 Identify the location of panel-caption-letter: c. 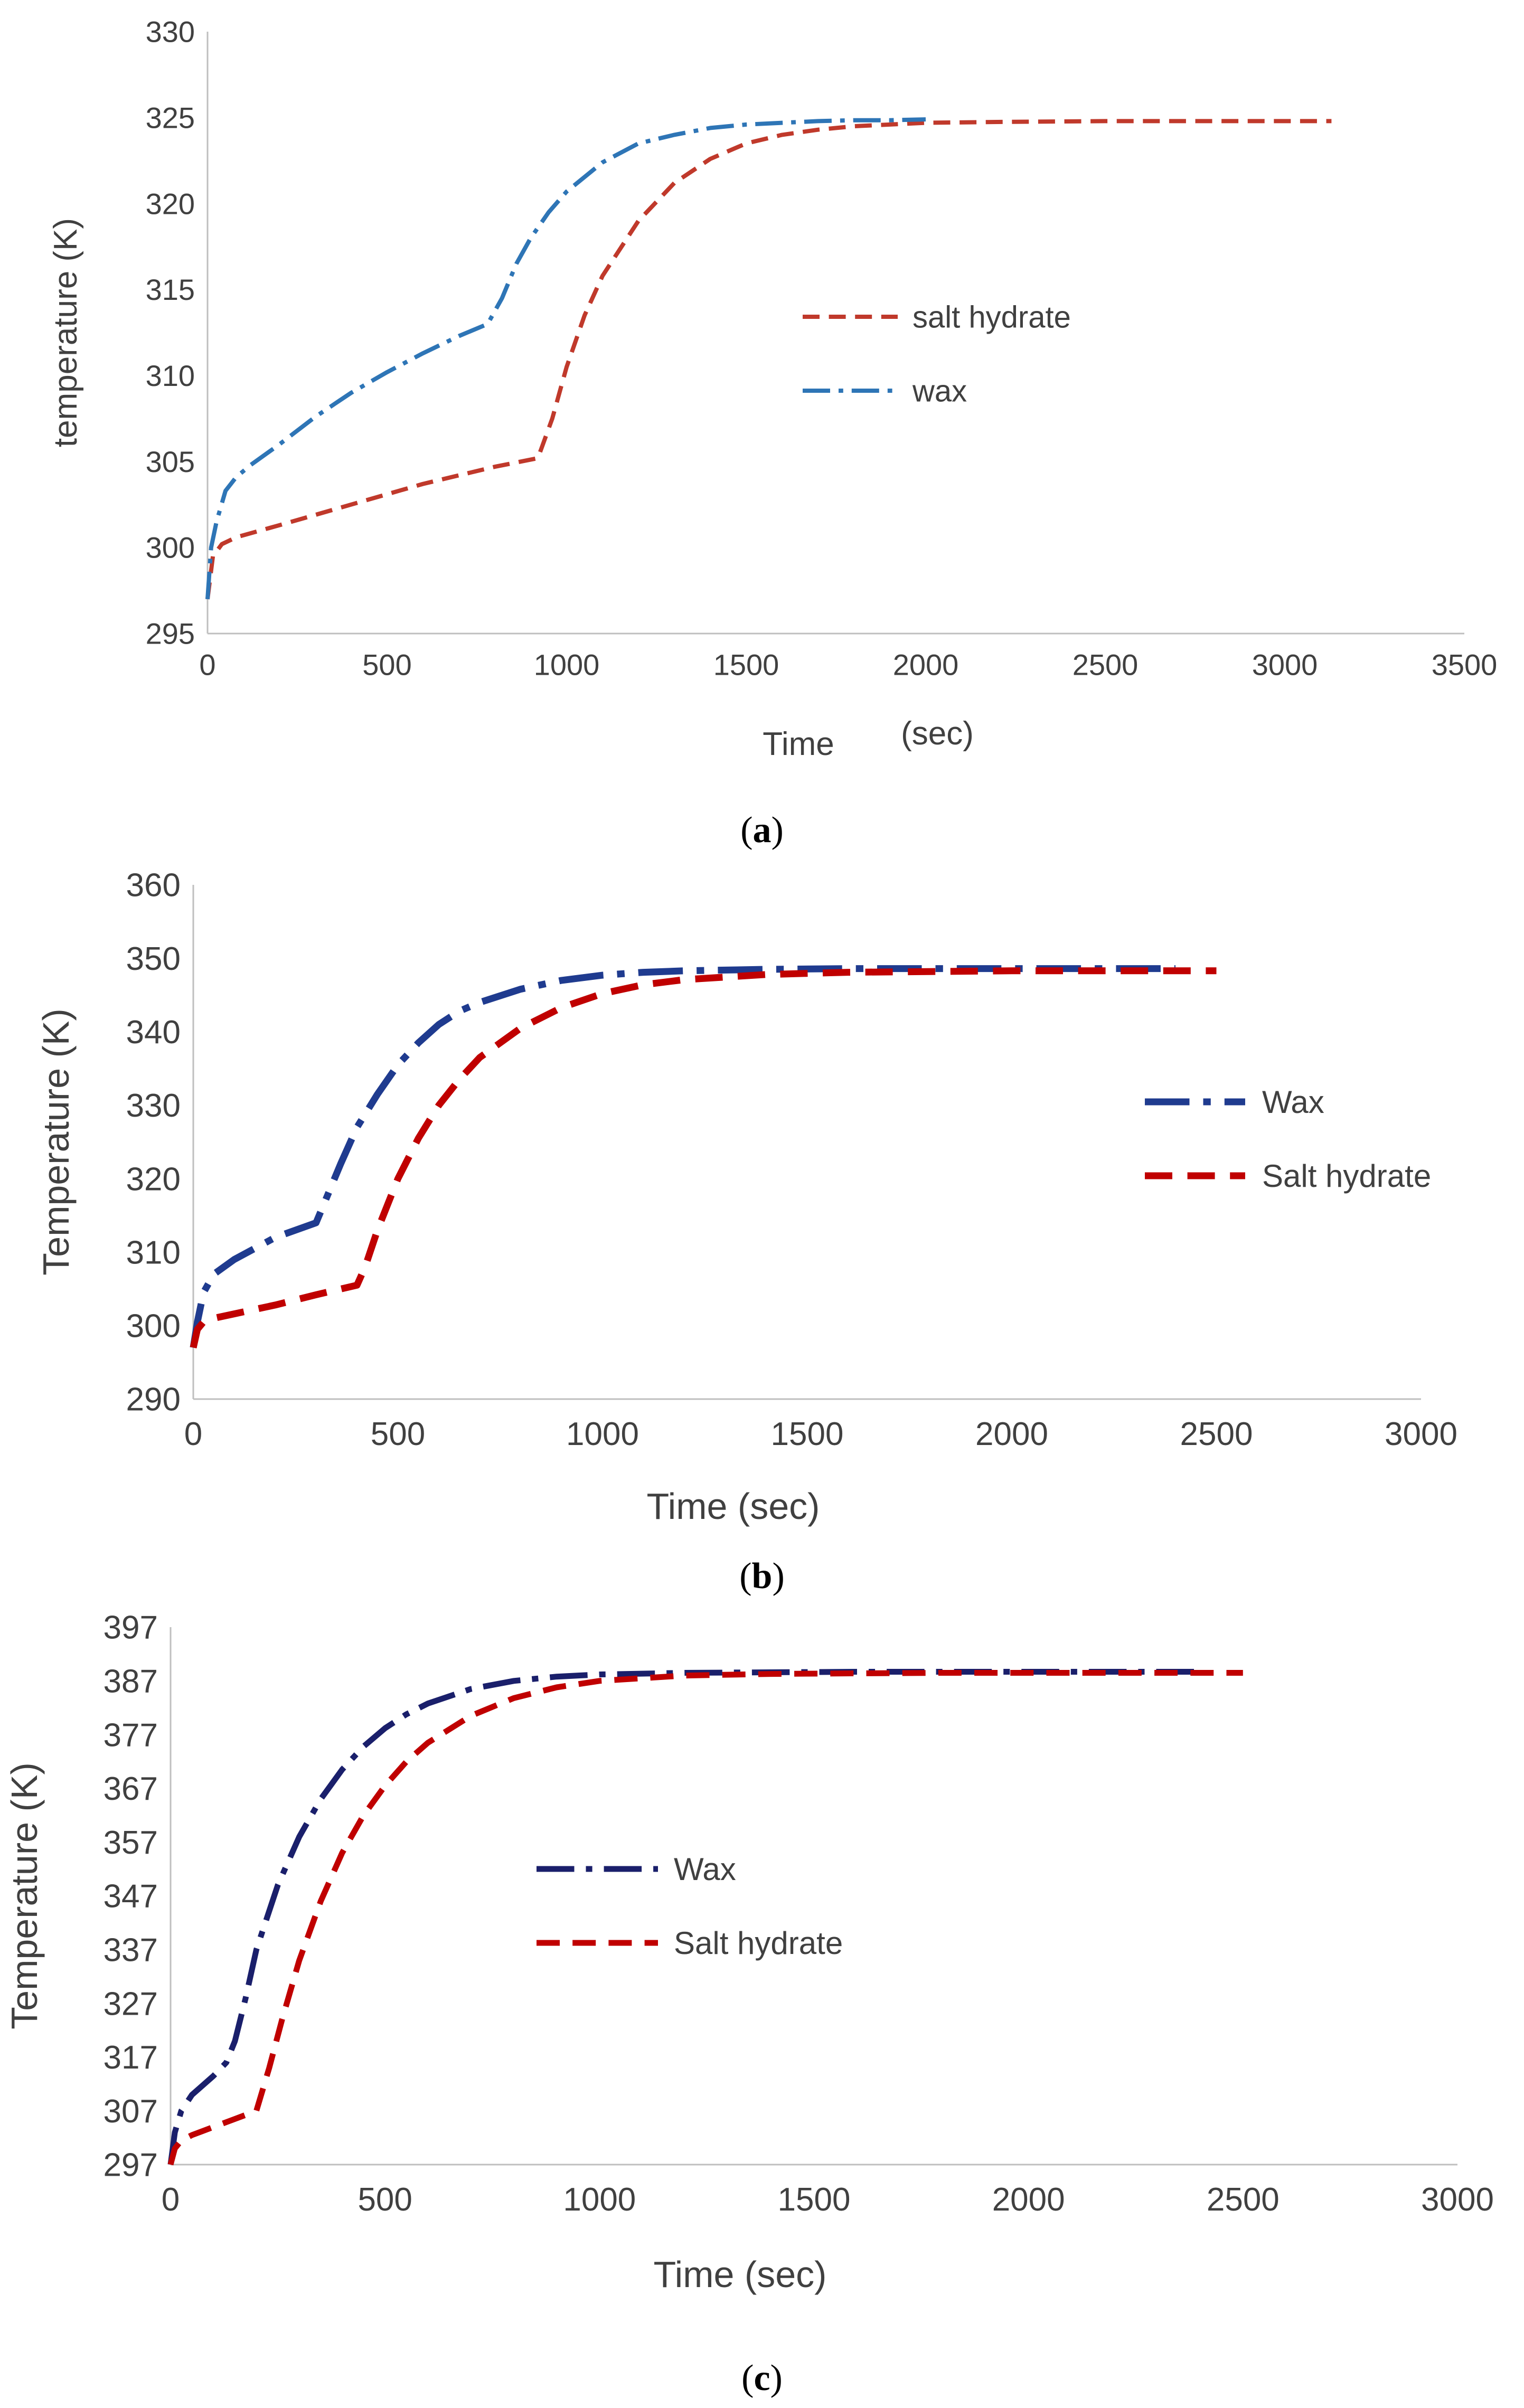
(762, 2378).